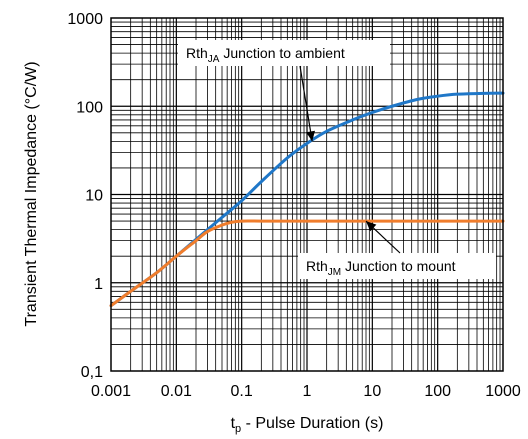 The width and height of the screenshot is (528, 439). Describe the element at coordinates (31, 193) in the screenshot. I see `y-axis-title: Transient Thermal Impedance (°C/W)` at that location.